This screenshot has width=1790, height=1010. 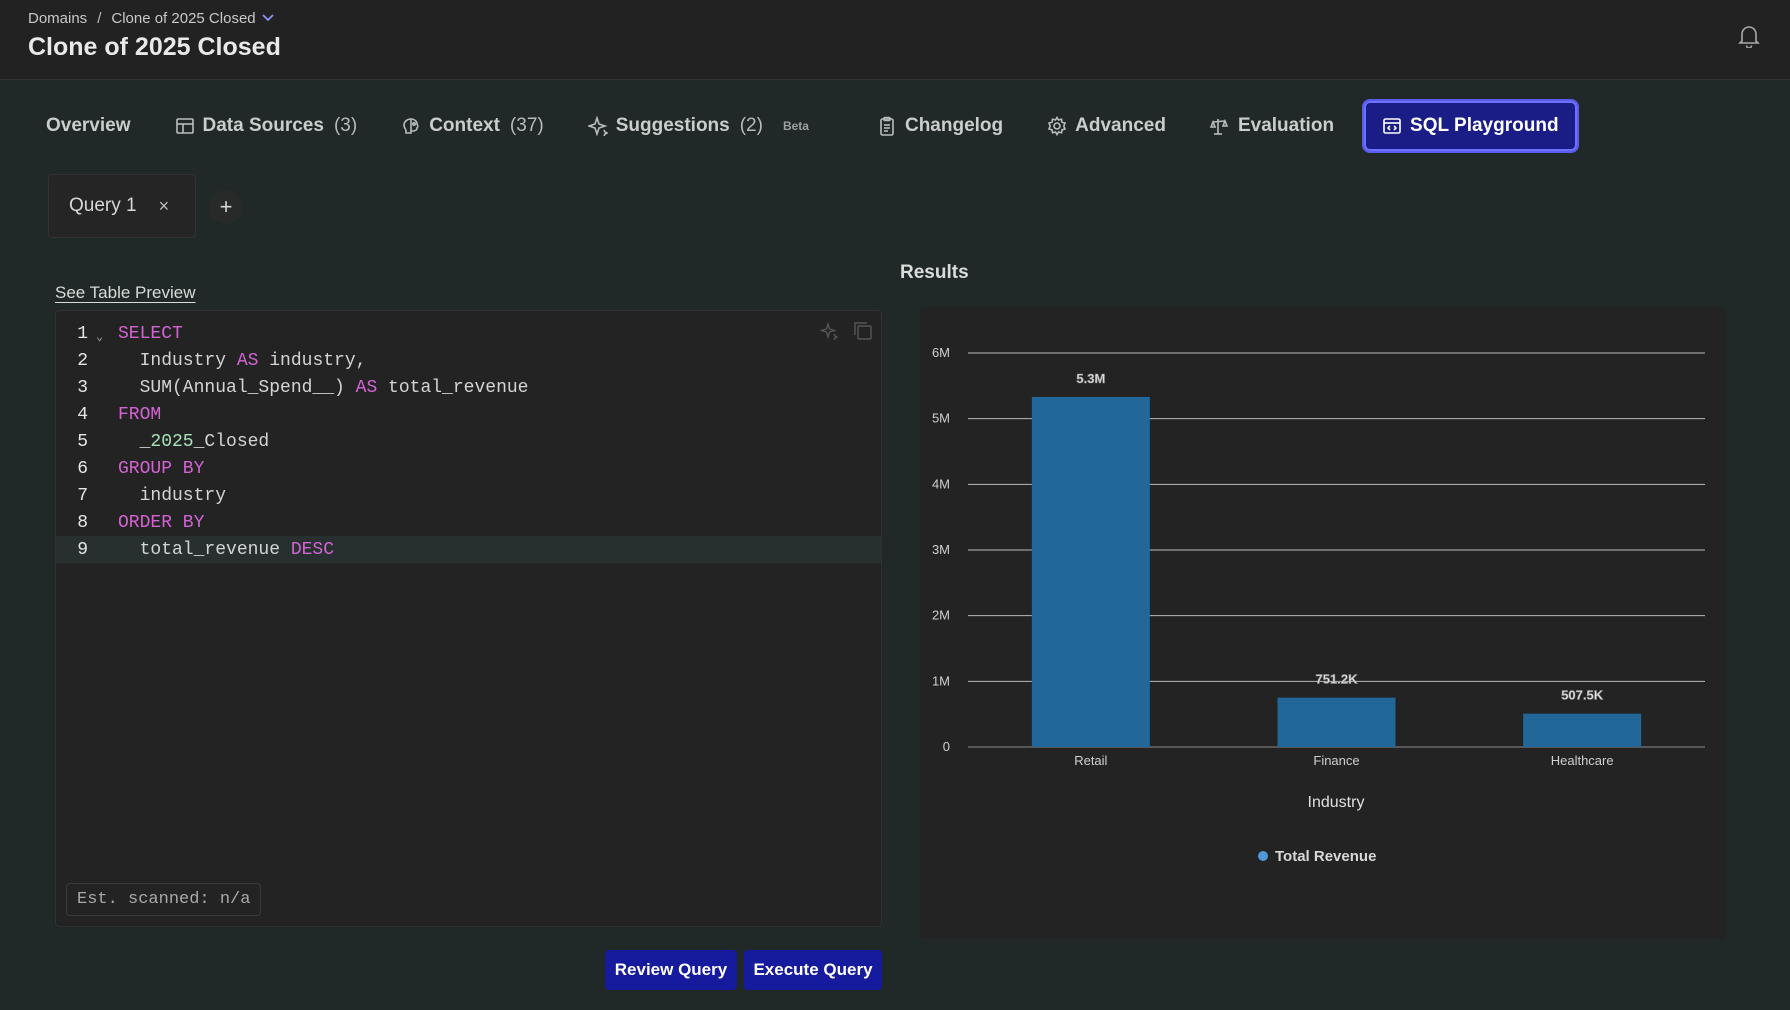 What do you see at coordinates (672, 125) in the screenshot?
I see `tab-label: Suggestions` at bounding box center [672, 125].